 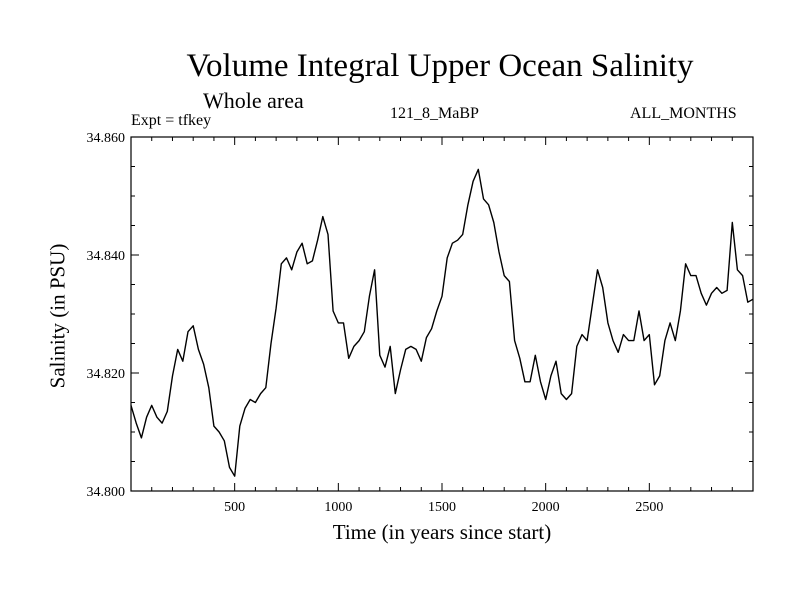 I want to click on y-tick-label: 34.820, so click(x=106, y=374).